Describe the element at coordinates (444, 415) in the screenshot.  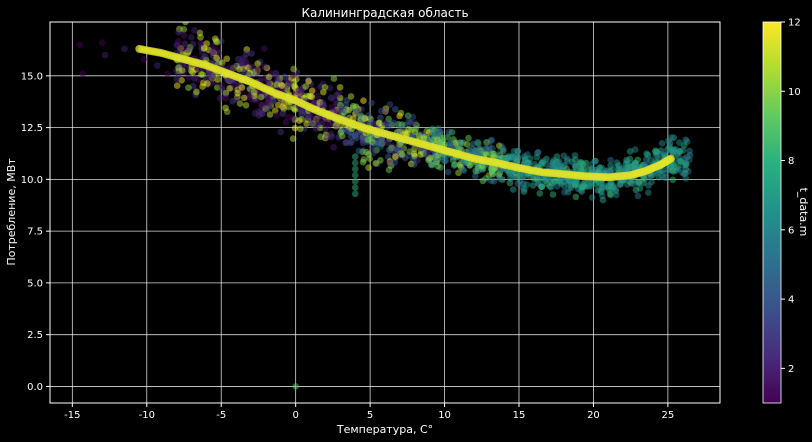
I see `x-tick-label: 10` at that location.